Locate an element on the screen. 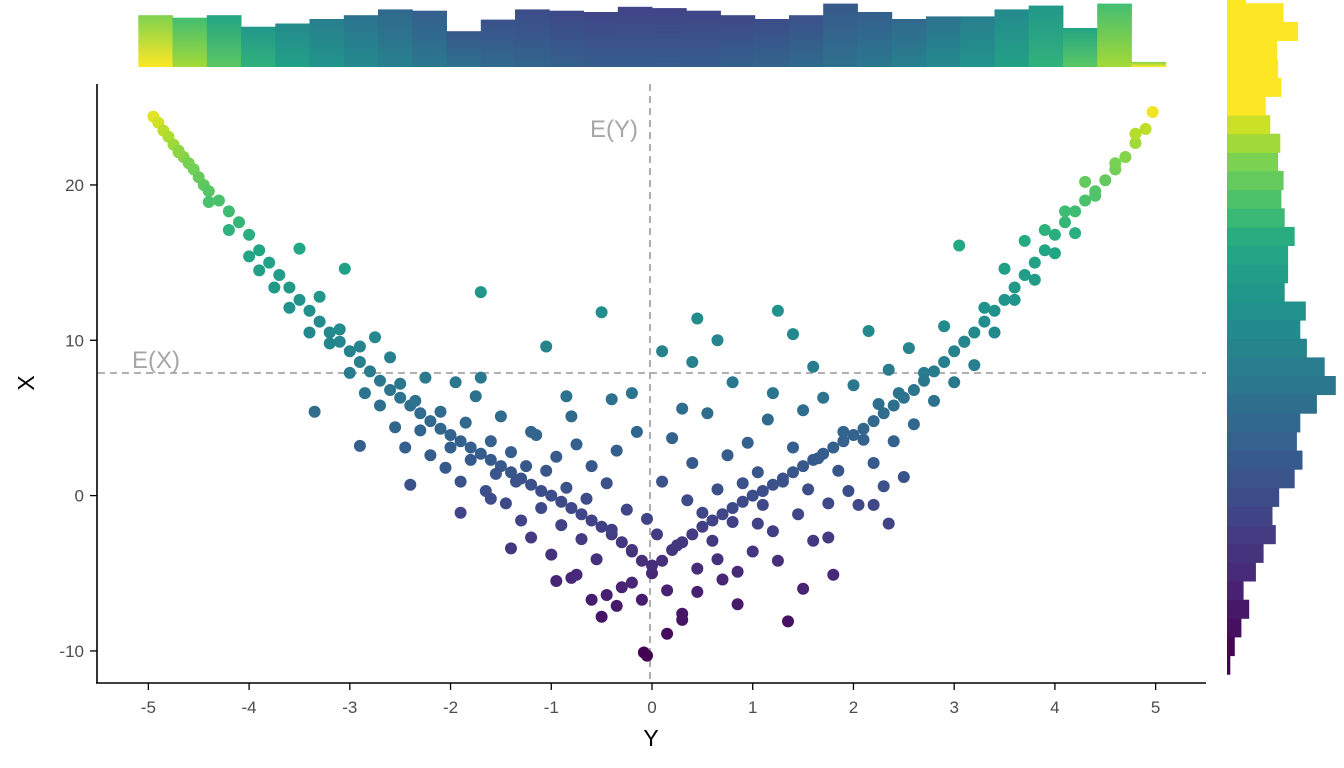 The height and width of the screenshot is (768, 1344). expected-x-label: E(X) is located at coordinates (156, 360).